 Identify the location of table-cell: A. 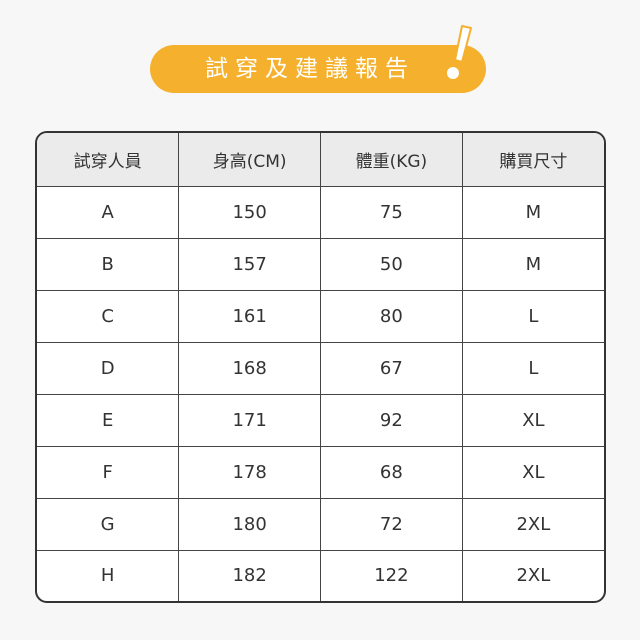
(108, 212).